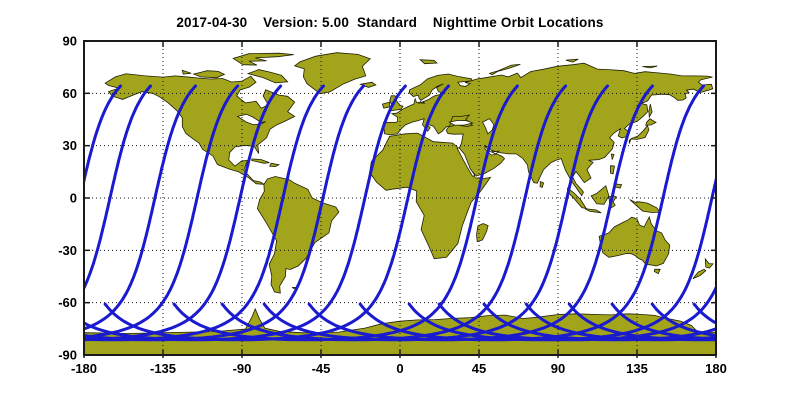 The height and width of the screenshot is (400, 800). What do you see at coordinates (70, 145) in the screenshot?
I see `y-tick-label-30: 30` at bounding box center [70, 145].